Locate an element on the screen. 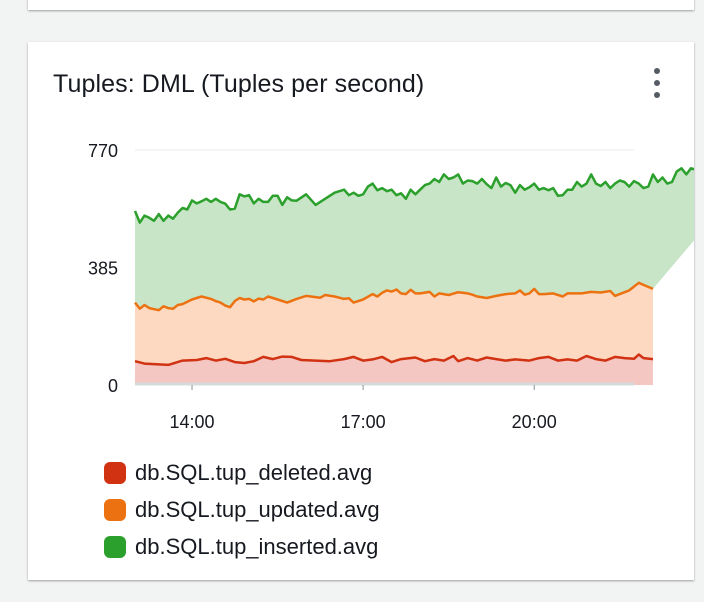 This screenshot has width=704, height=602. series-line-db.SQL.tup_updated.avg is located at coordinates (394, 296).